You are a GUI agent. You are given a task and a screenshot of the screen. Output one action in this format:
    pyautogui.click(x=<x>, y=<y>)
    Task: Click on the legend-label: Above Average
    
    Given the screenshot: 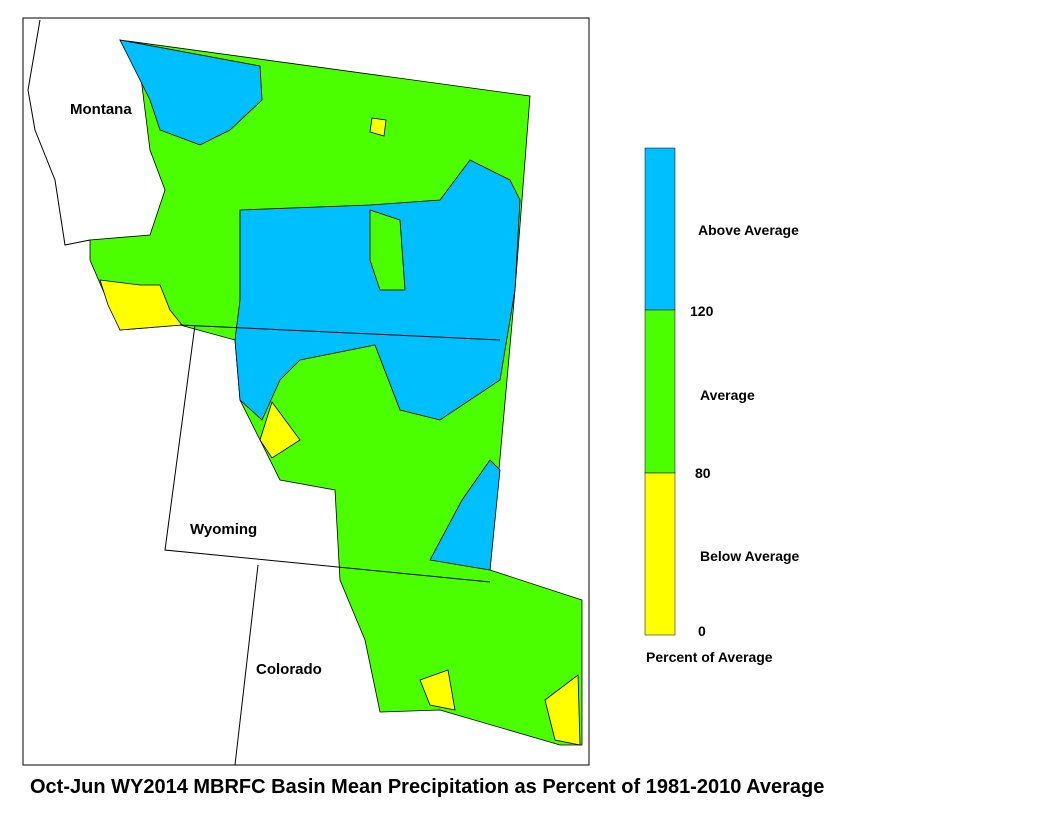 What is the action you would take?
    pyautogui.click(x=748, y=230)
    